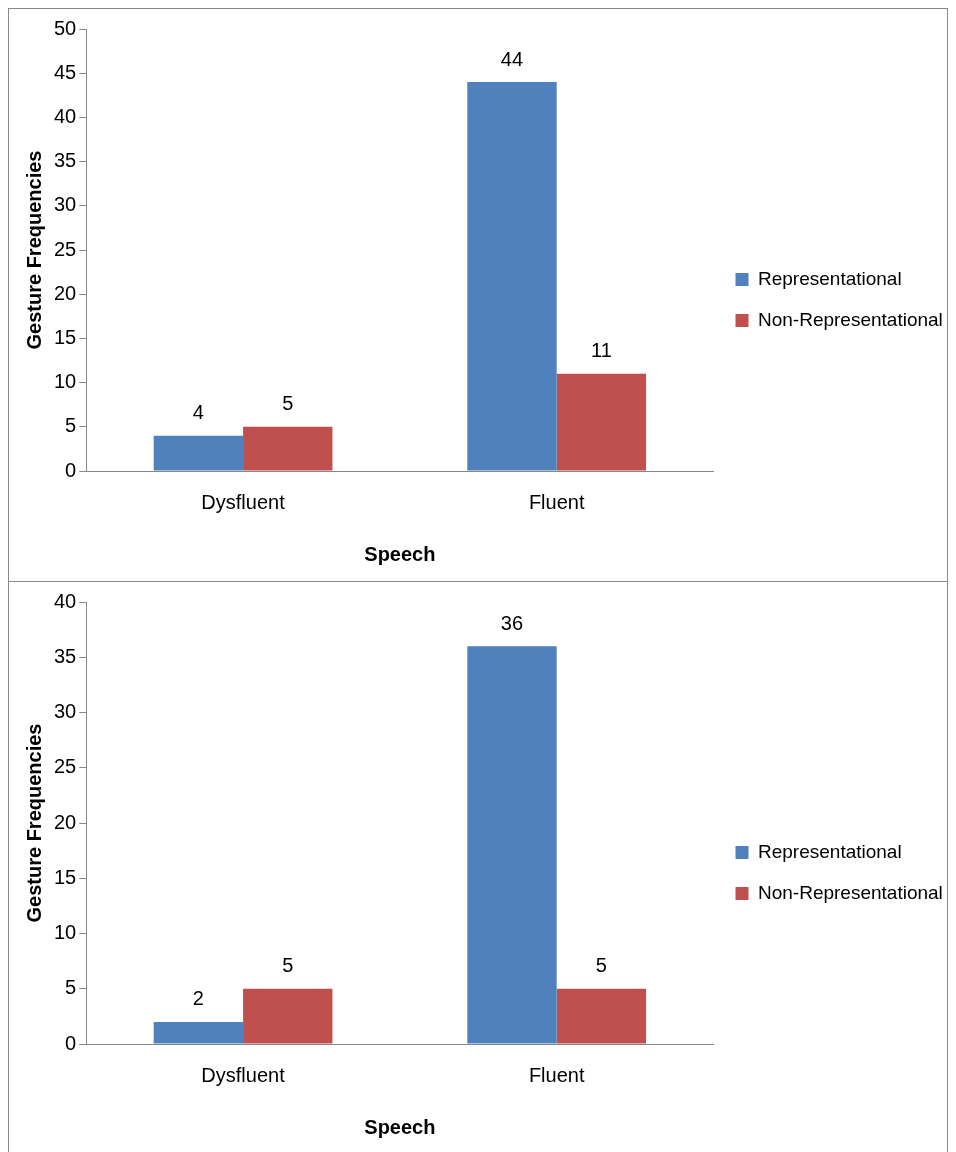  I want to click on data-label: 44, so click(512, 58).